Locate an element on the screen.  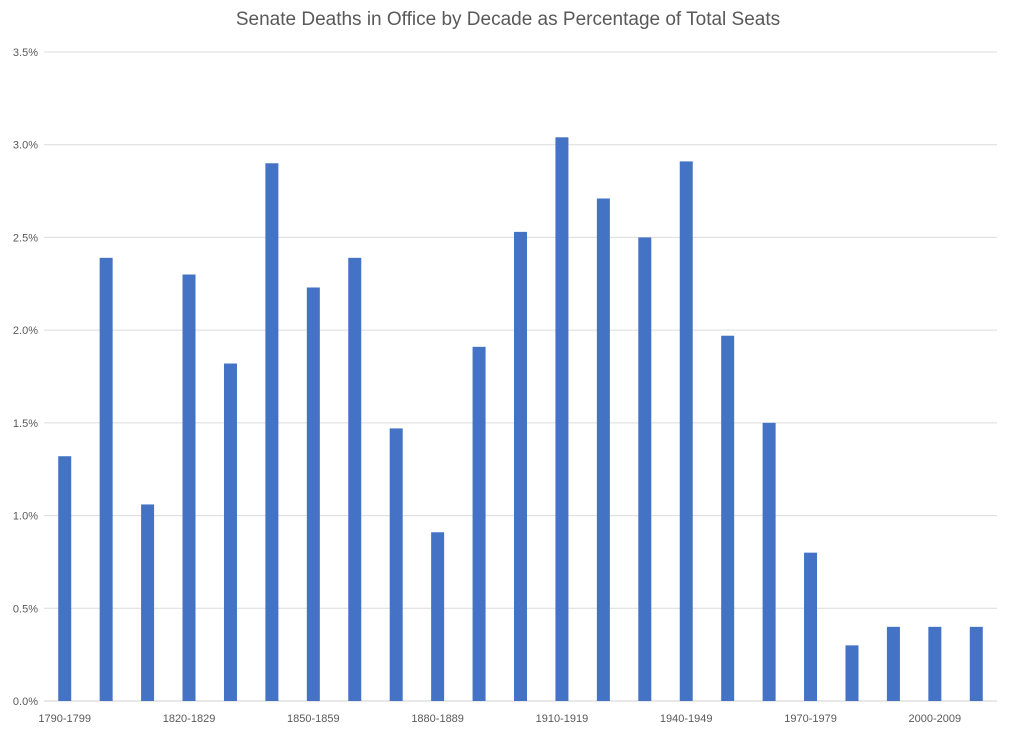
bar-1950-1959 is located at coordinates (728, 518).